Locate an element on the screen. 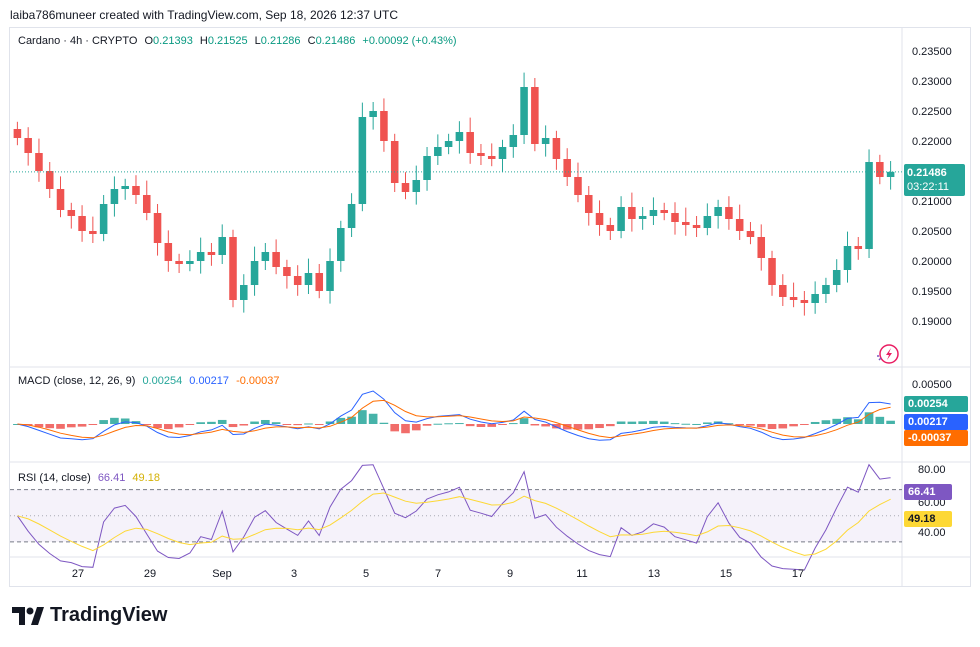  lightning-icon is located at coordinates (888, 354).